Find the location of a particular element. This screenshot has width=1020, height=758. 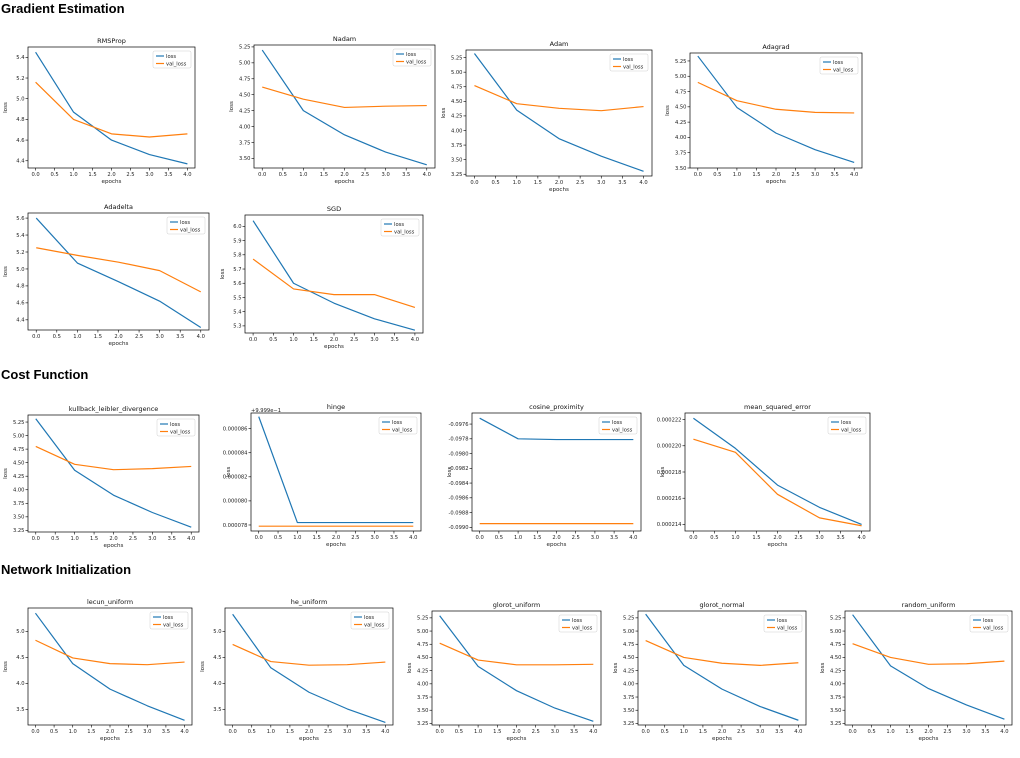

chart-title: Adagrad is located at coordinates (775, 47).